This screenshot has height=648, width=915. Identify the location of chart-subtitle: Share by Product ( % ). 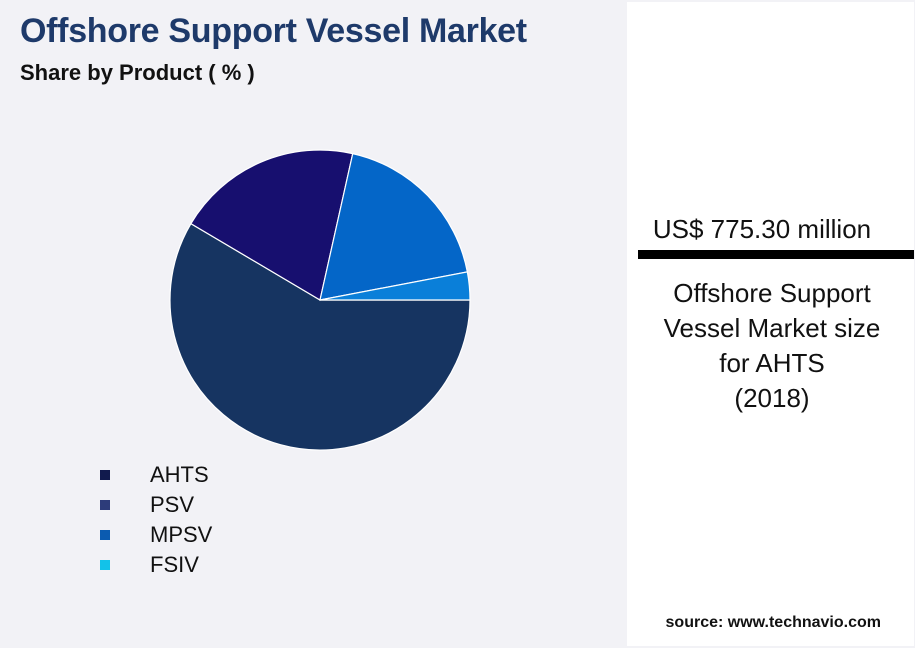
(137, 72).